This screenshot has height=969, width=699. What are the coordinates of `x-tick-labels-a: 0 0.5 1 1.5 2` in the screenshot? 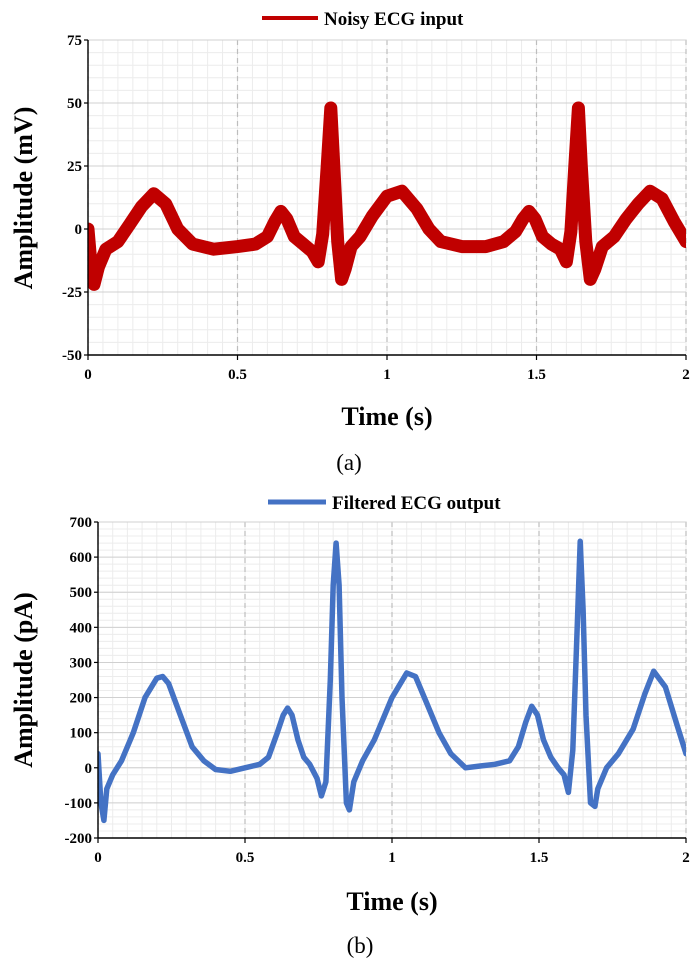 It's located at (387, 375).